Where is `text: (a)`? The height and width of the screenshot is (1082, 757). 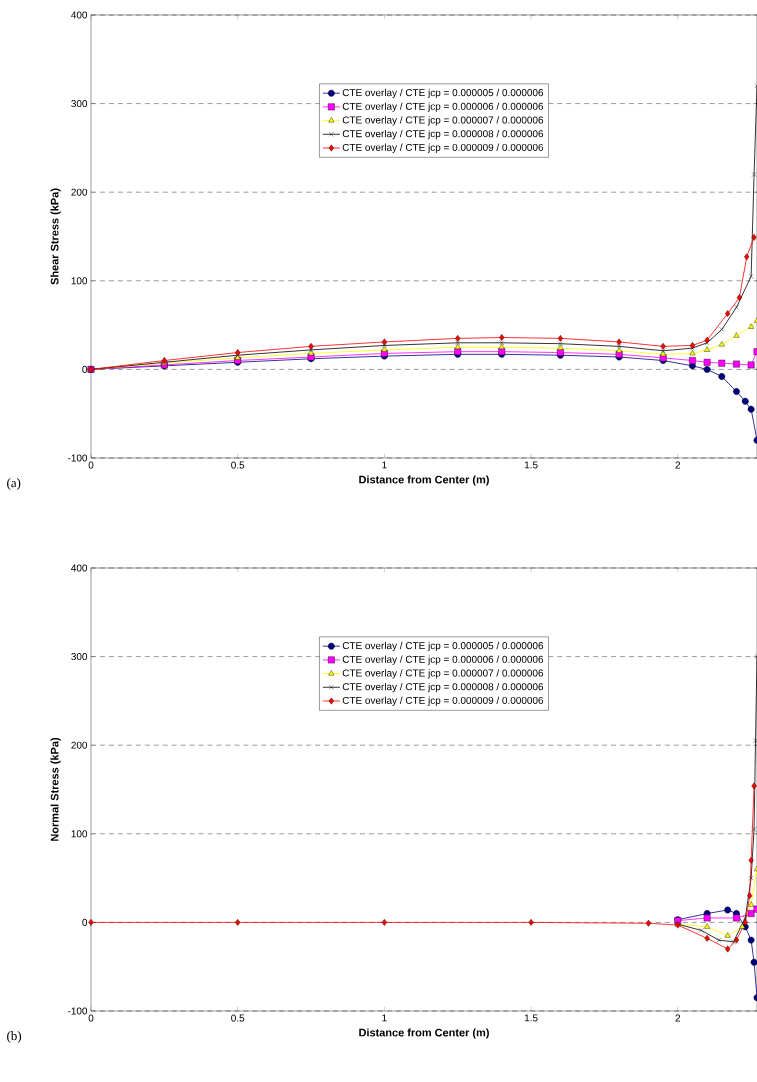
text: (a) is located at coordinates (14, 484).